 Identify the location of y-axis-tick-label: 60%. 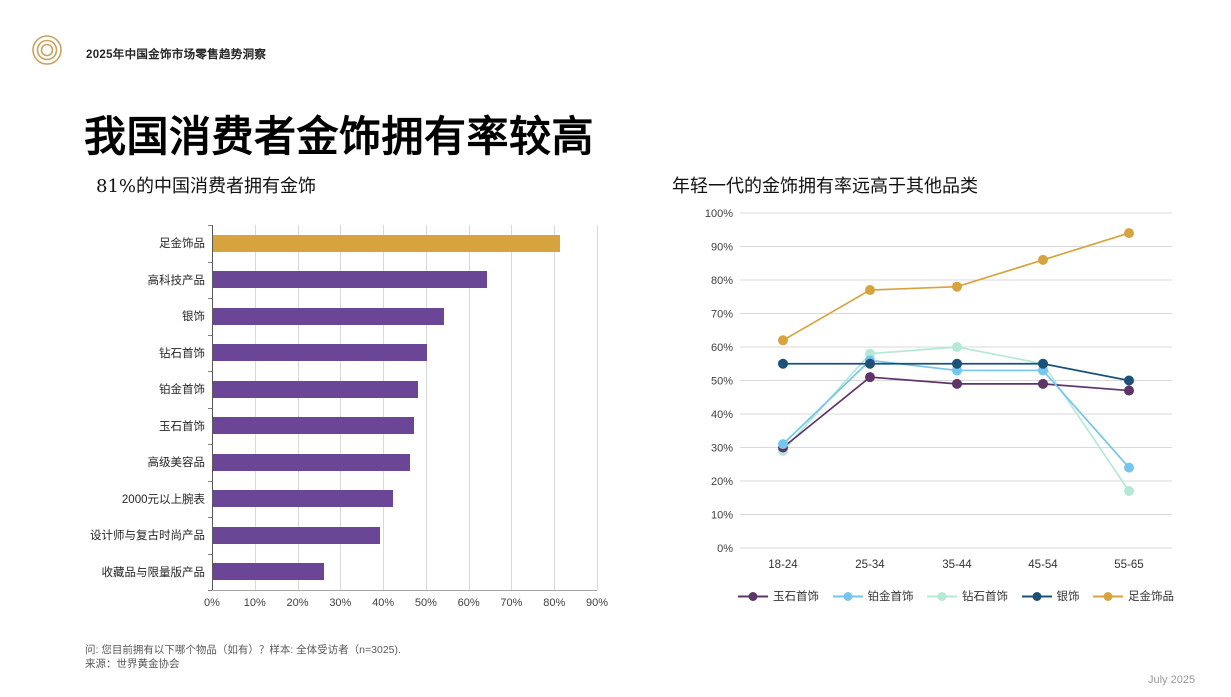
(722, 348).